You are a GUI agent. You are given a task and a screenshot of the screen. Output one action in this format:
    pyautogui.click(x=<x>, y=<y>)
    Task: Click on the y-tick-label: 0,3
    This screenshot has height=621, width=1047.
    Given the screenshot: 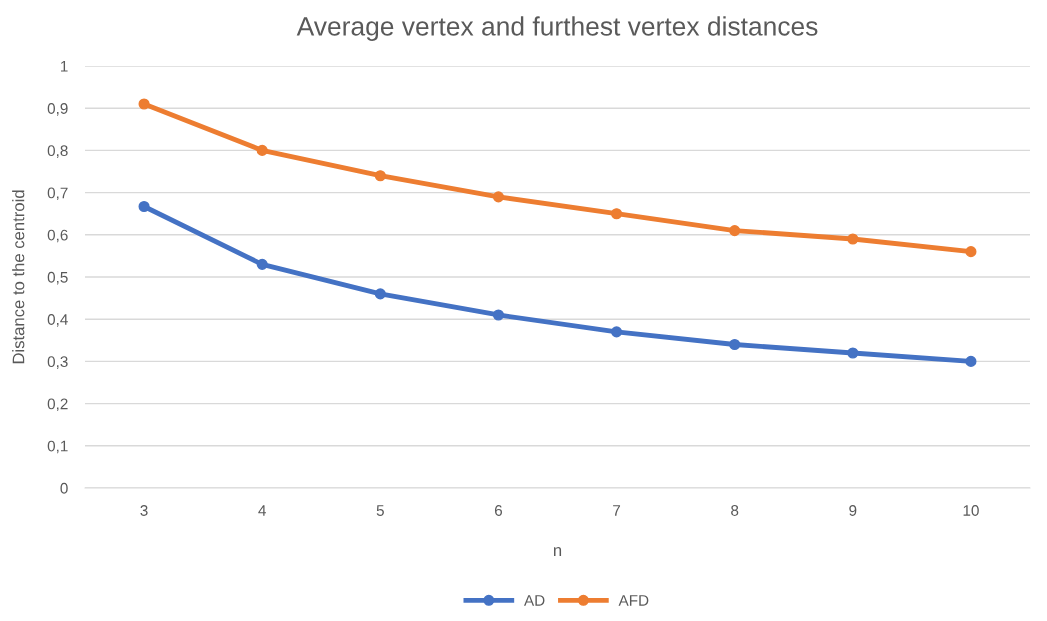 What is the action you would take?
    pyautogui.click(x=57, y=362)
    